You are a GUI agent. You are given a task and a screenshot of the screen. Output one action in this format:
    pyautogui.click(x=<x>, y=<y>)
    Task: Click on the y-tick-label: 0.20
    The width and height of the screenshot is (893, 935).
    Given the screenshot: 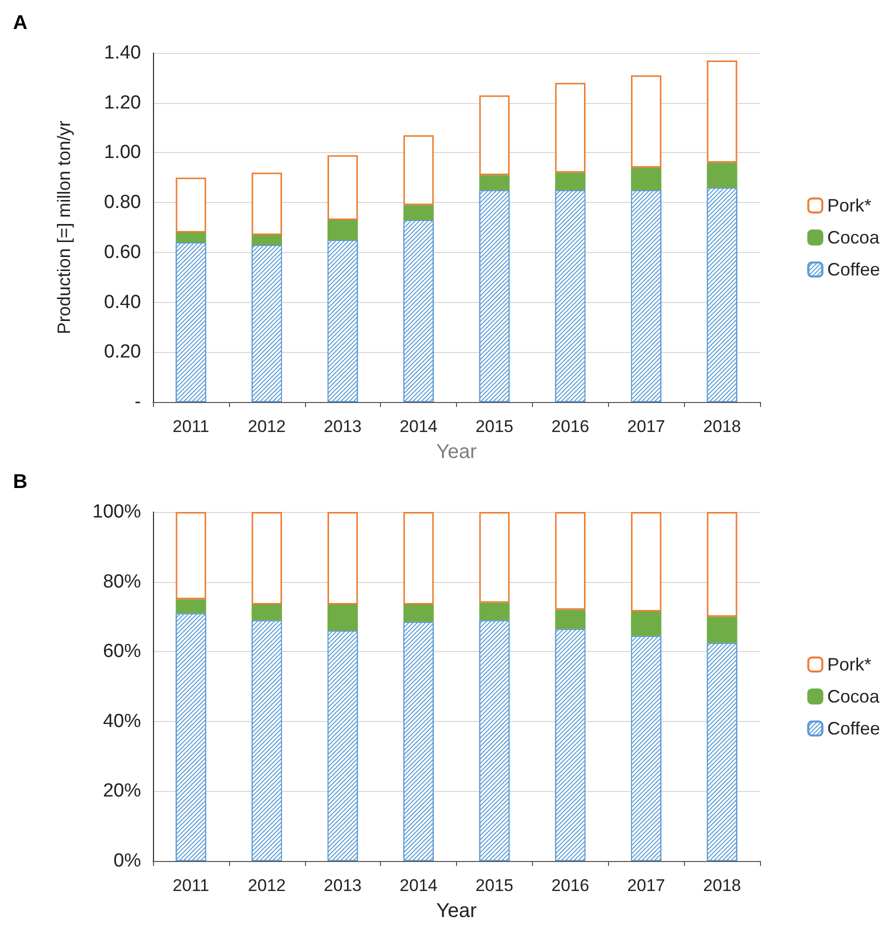 What is the action you would take?
    pyautogui.click(x=122, y=352)
    